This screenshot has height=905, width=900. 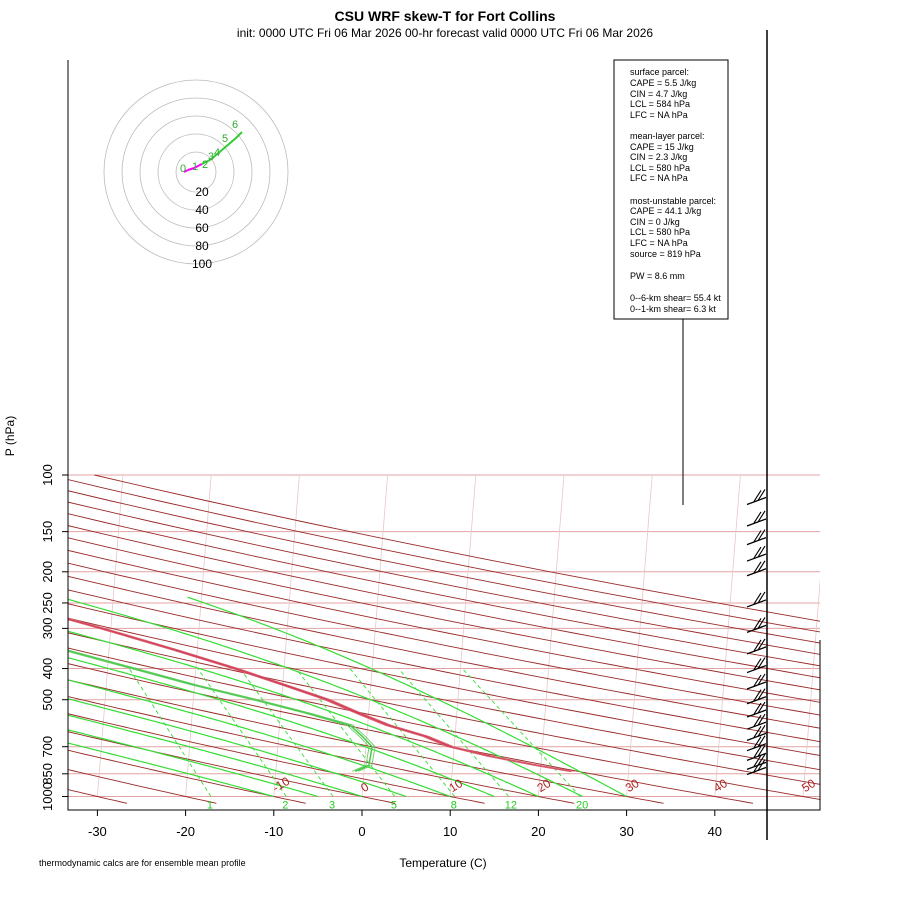 What do you see at coordinates (660, 232) in the screenshot?
I see `most-unstable-lcl: LCL = 580 hPa` at bounding box center [660, 232].